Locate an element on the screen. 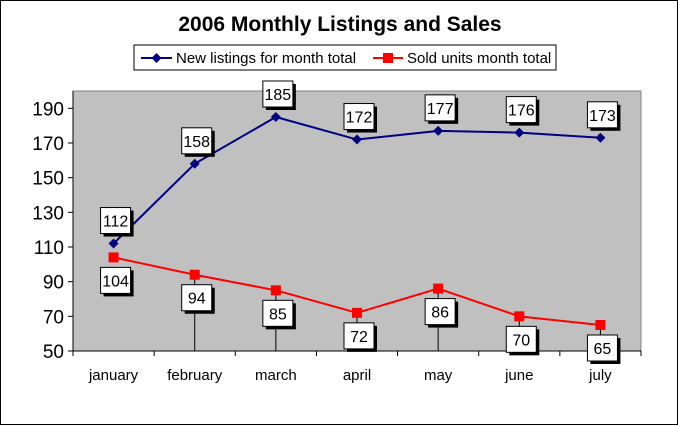 Image resolution: width=678 pixels, height=426 pixels. x-tick-label: june is located at coordinates (518, 375).